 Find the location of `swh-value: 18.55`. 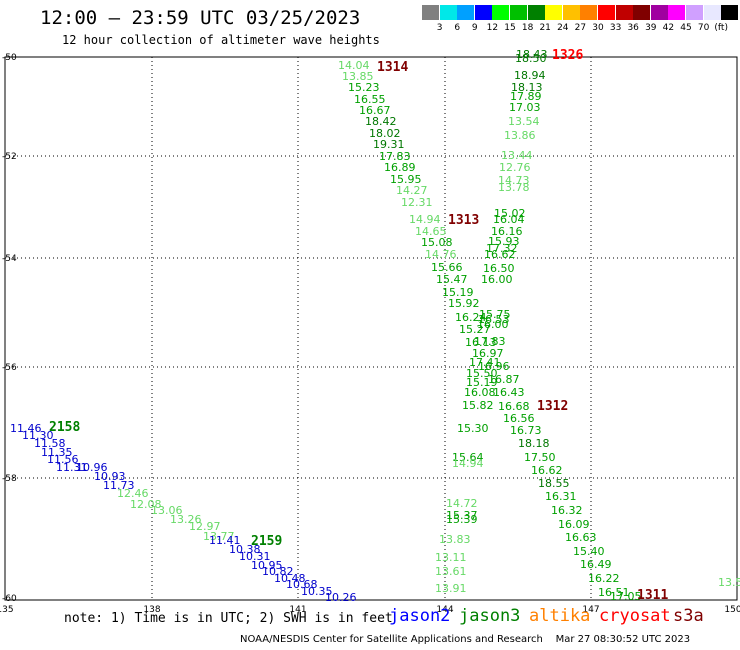

swh-value: 18.55 is located at coordinates (554, 483).